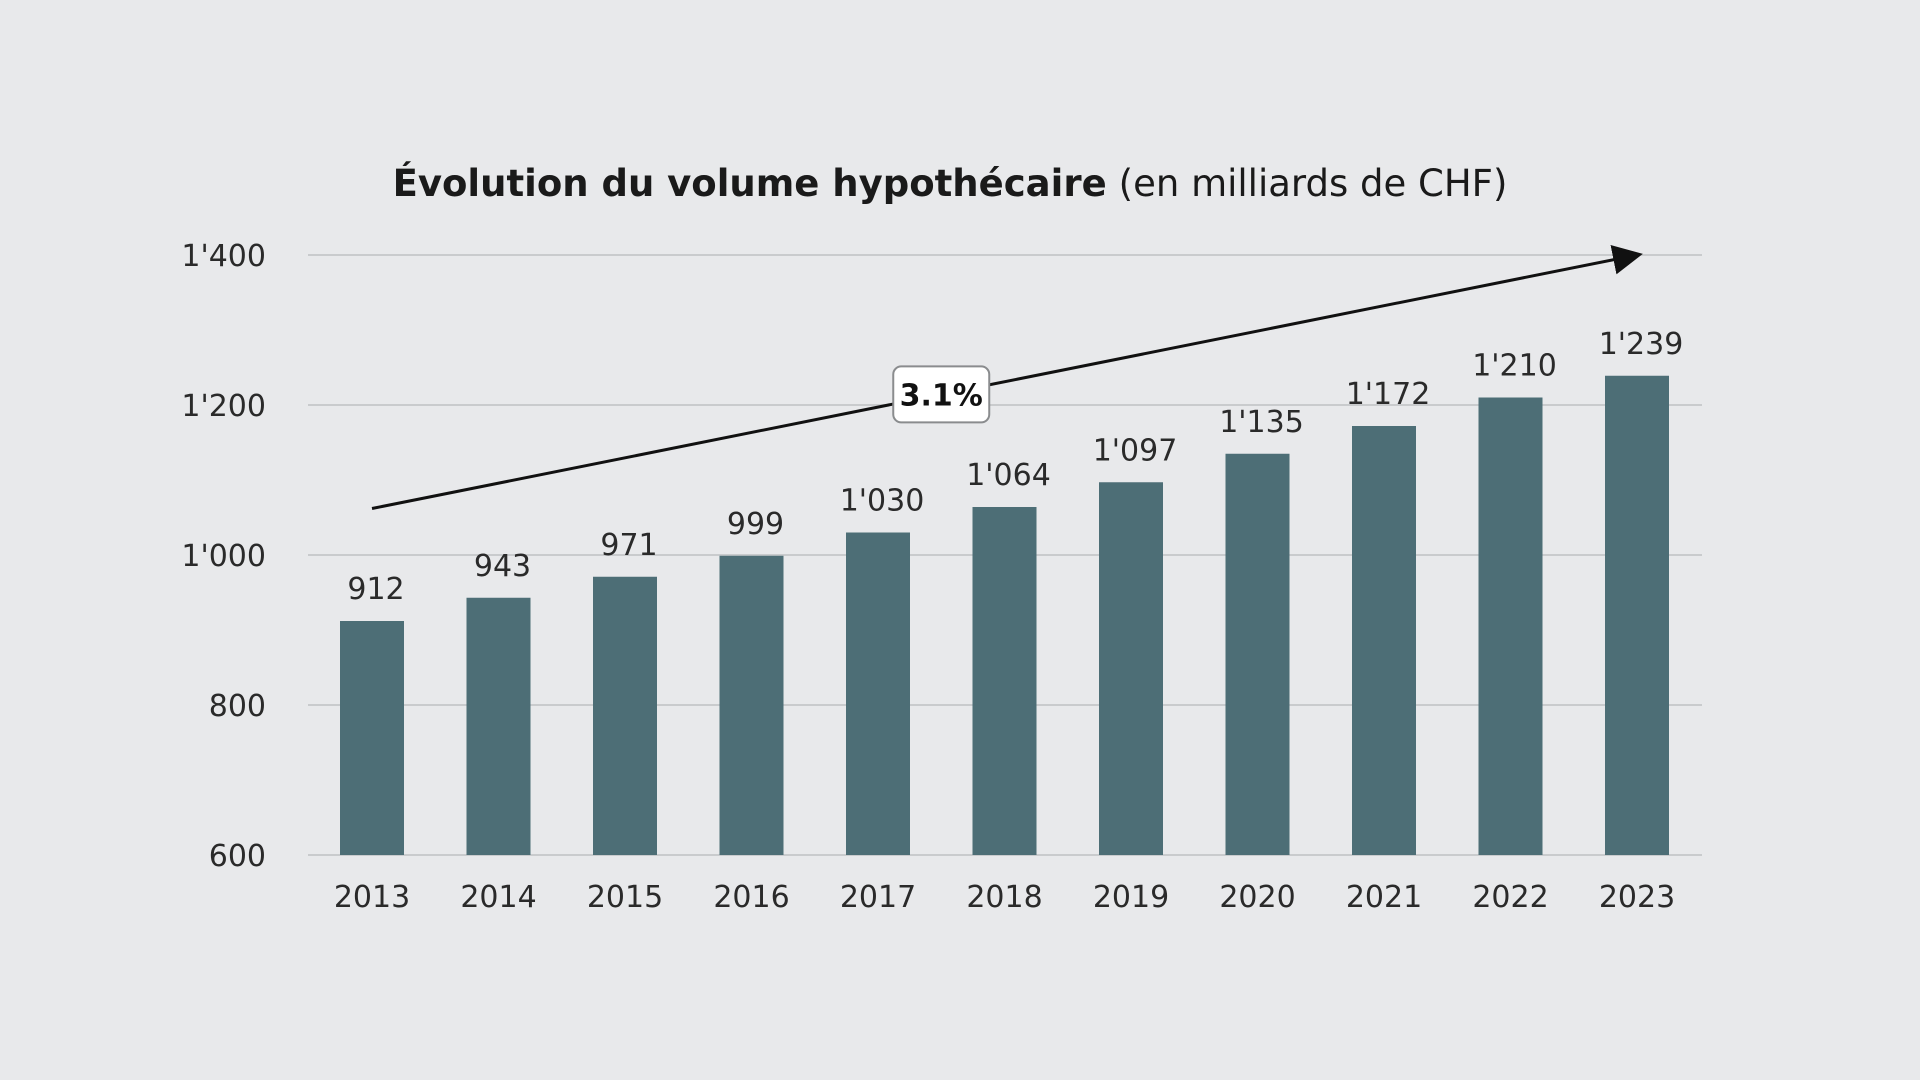 The image size is (1920, 1080). Describe the element at coordinates (1261, 422) in the screenshot. I see `data-label-2020: 1'135` at that location.